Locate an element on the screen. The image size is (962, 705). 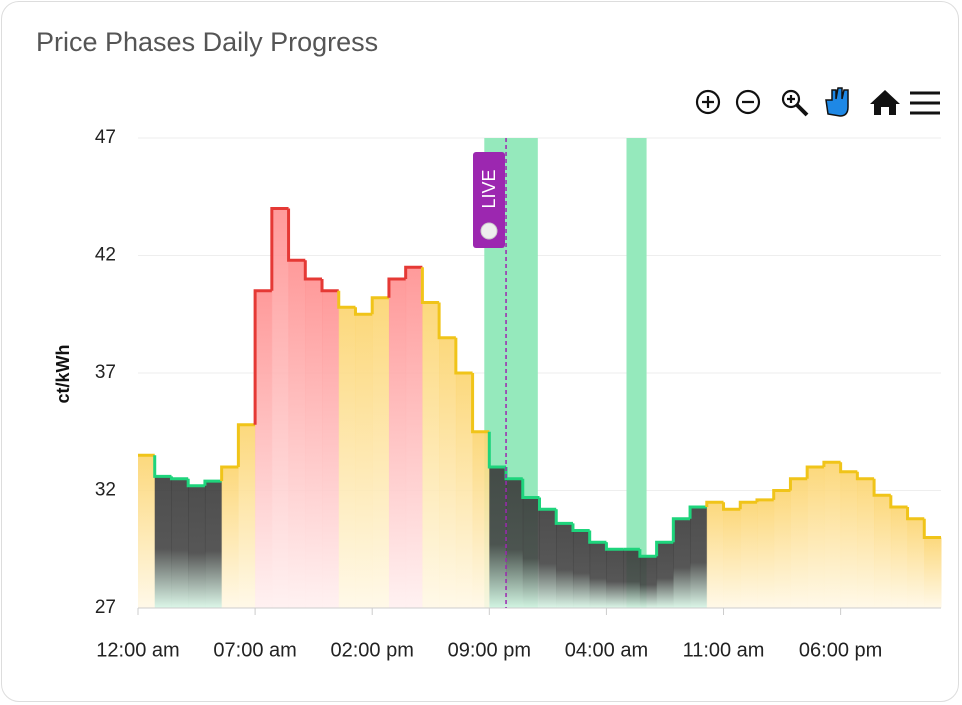
toolbar is located at coordinates (817, 102).